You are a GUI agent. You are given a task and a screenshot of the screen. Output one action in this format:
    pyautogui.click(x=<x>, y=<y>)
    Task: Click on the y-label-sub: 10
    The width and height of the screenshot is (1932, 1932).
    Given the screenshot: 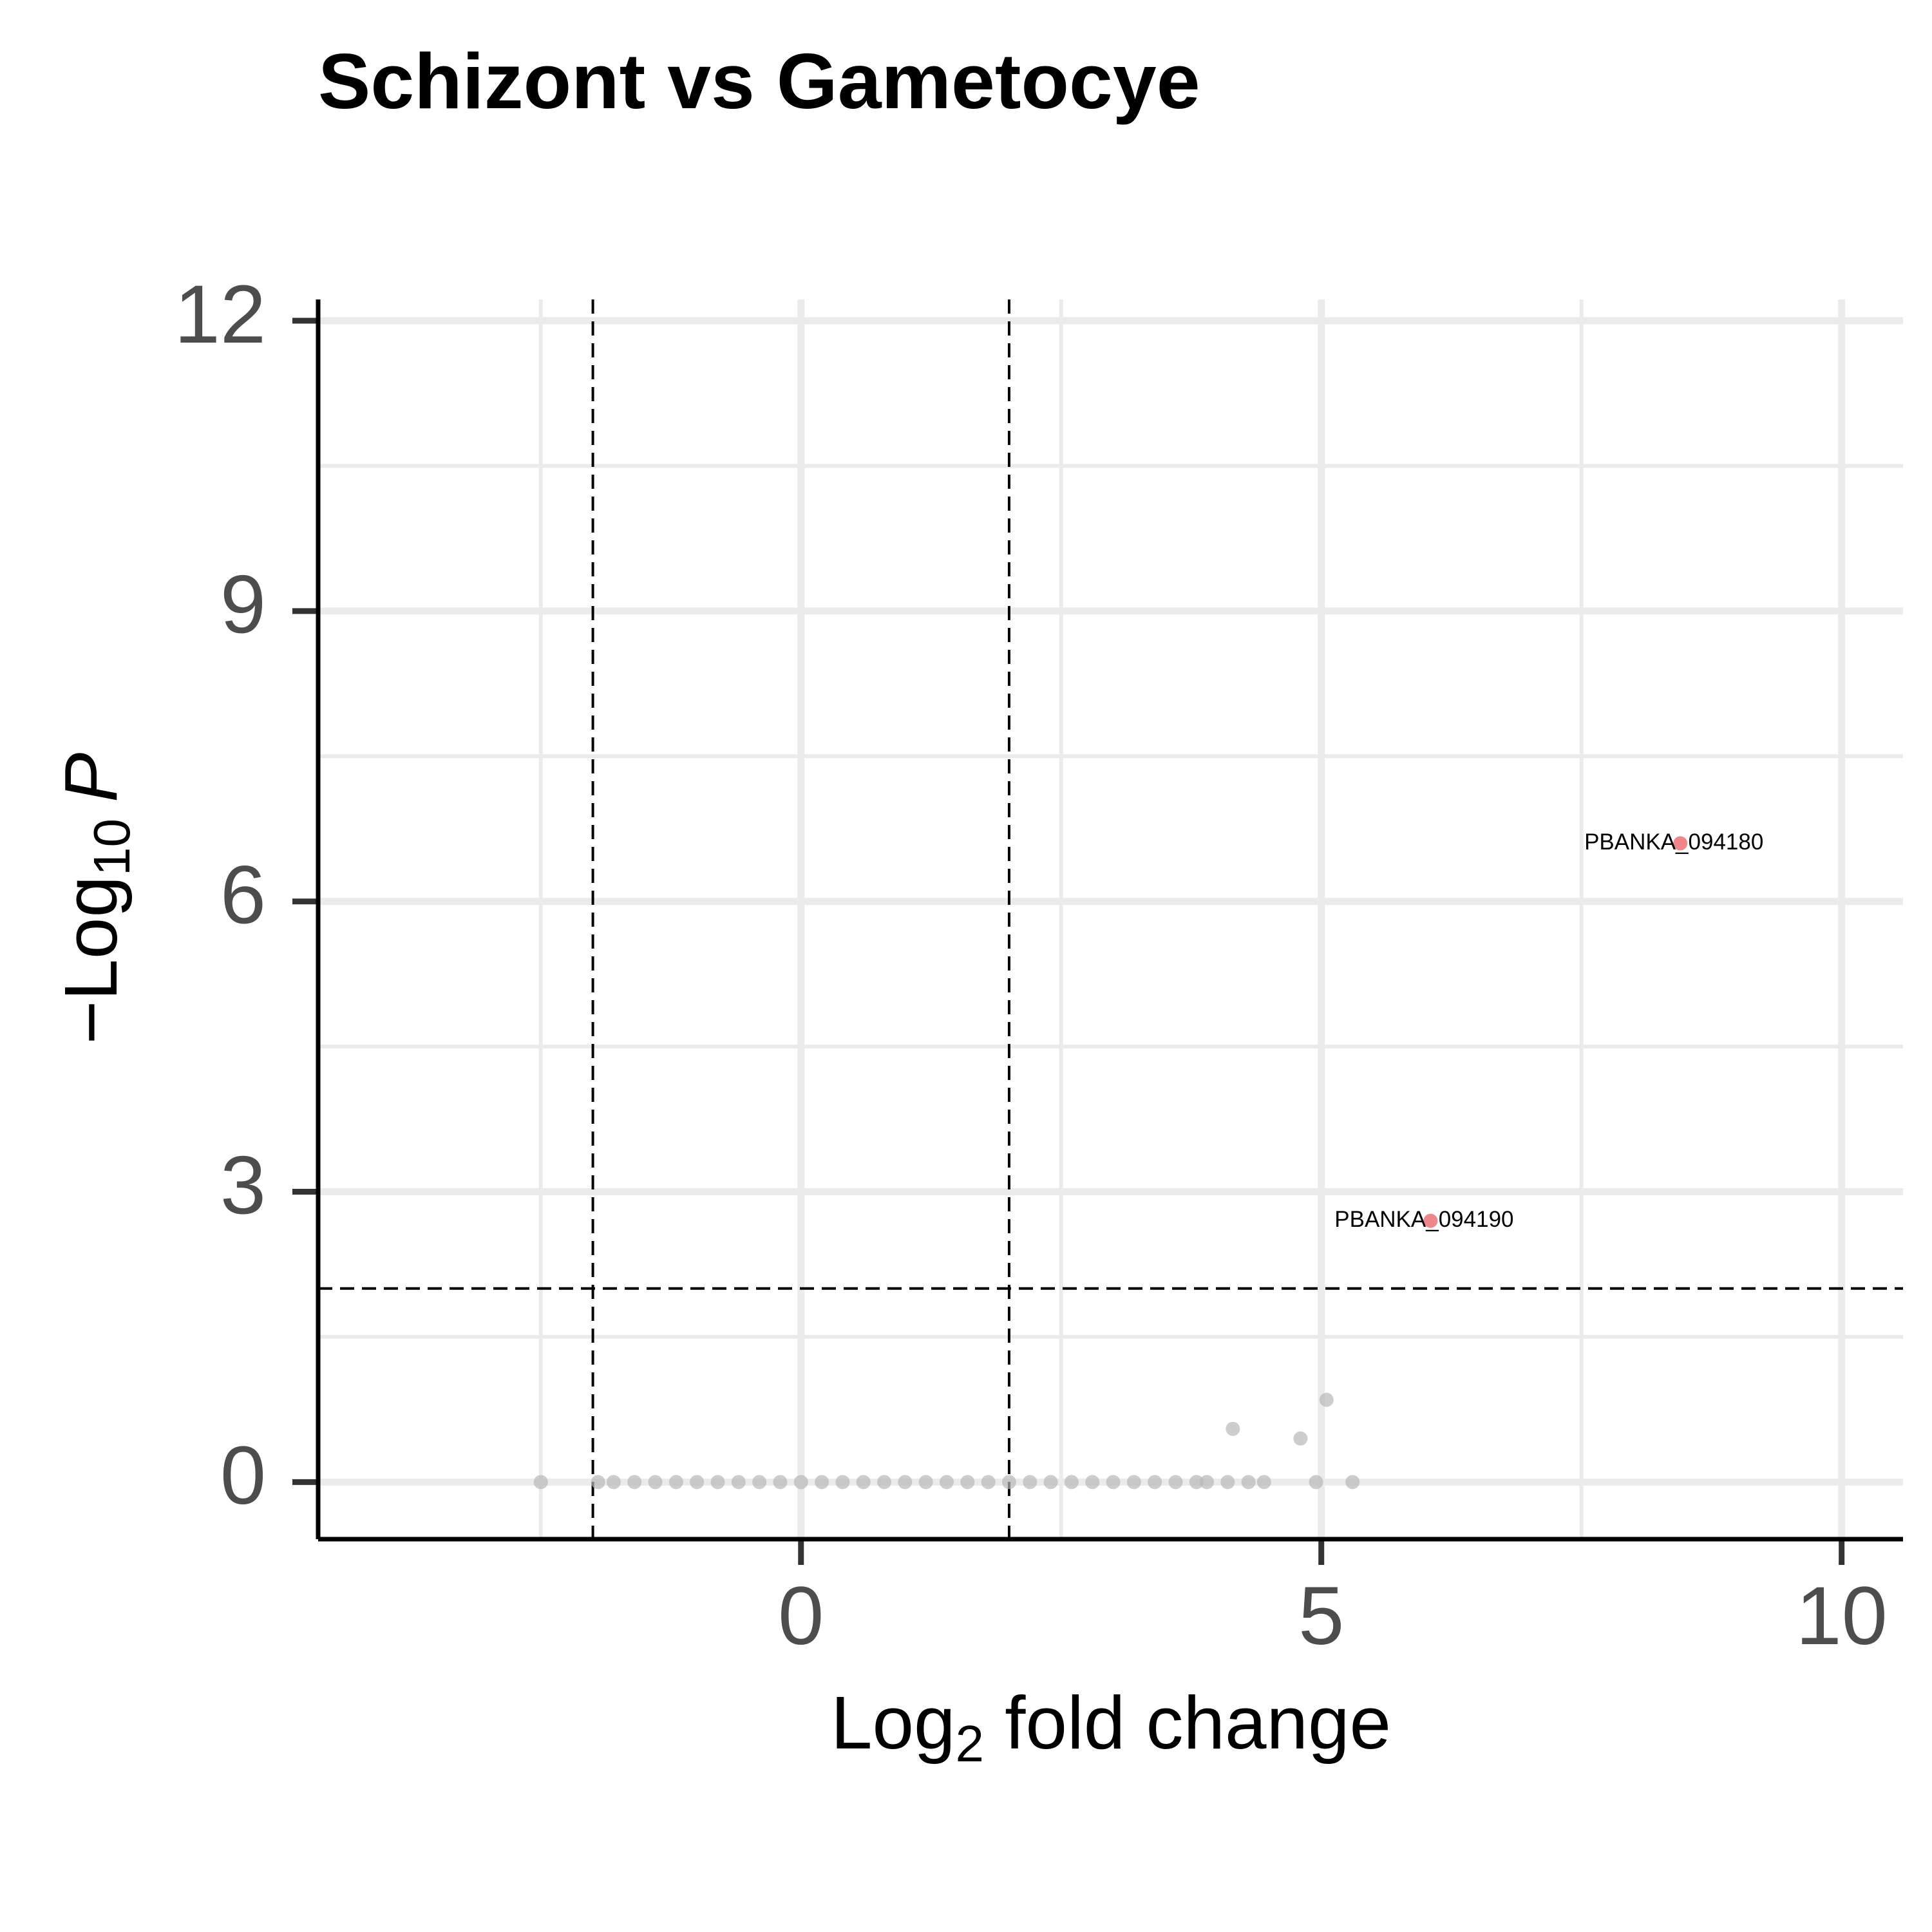 What is the action you would take?
    pyautogui.click(x=112, y=847)
    